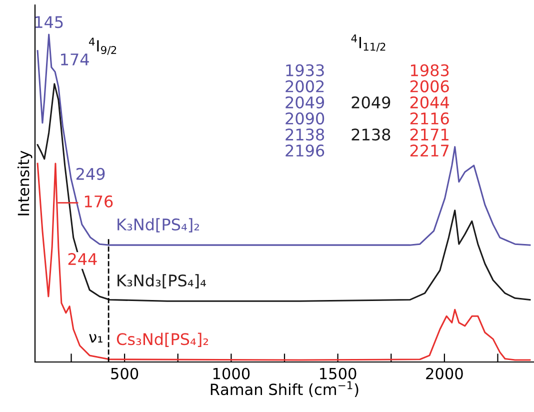  I want to click on annotation: 249, so click(90, 174).